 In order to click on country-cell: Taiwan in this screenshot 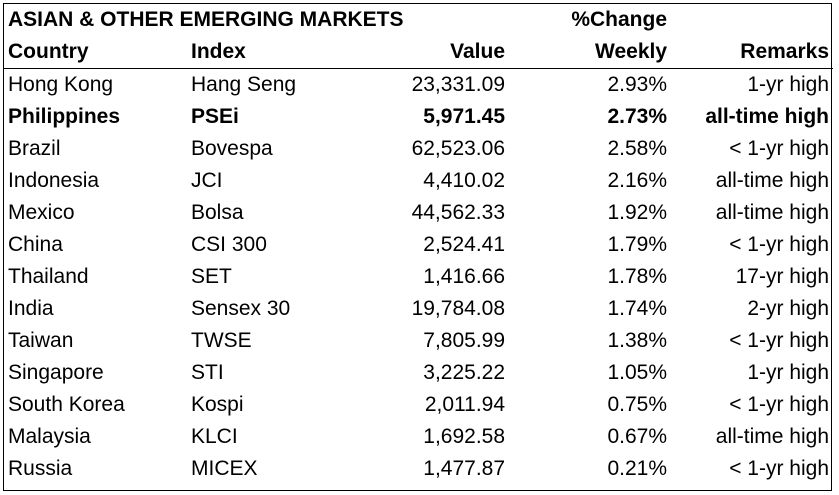, I will do `click(41, 340)`.